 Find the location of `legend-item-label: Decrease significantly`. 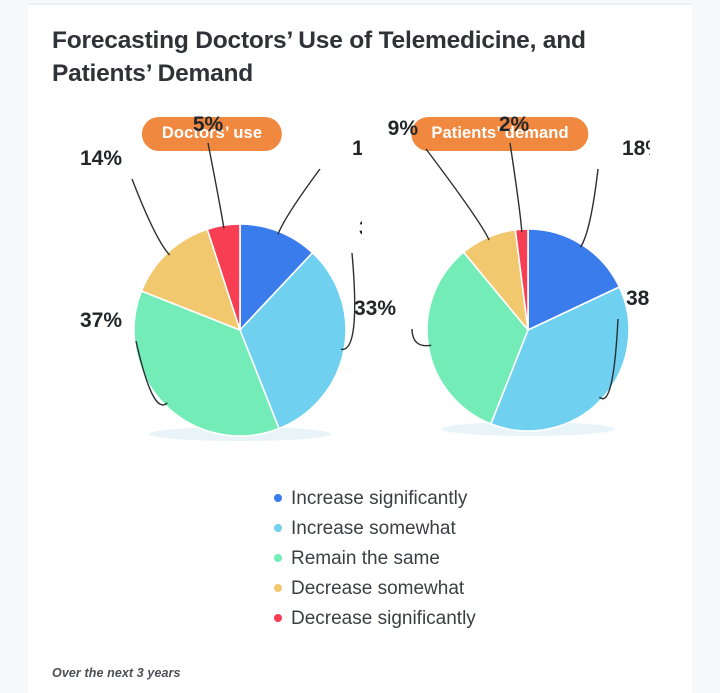

legend-item-label: Decrease significantly is located at coordinates (383, 618).